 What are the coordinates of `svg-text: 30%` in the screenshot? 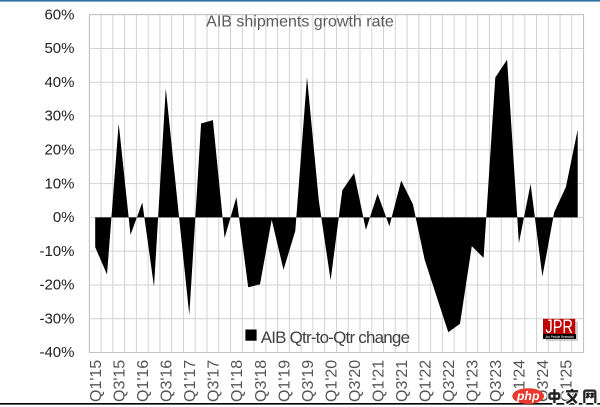 It's located at (59, 116).